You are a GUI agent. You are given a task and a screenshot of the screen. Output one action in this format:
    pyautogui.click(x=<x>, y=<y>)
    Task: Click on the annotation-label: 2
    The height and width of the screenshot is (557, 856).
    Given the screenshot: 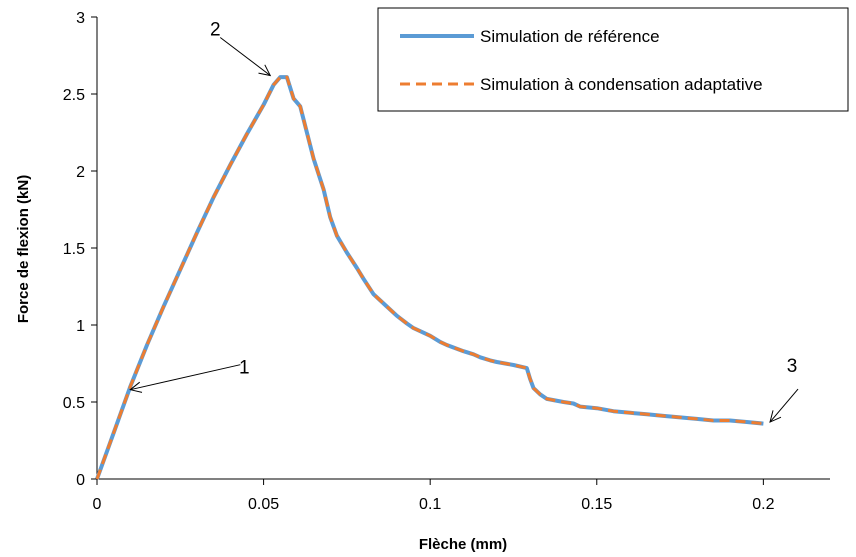 What is the action you would take?
    pyautogui.click(x=215, y=30)
    